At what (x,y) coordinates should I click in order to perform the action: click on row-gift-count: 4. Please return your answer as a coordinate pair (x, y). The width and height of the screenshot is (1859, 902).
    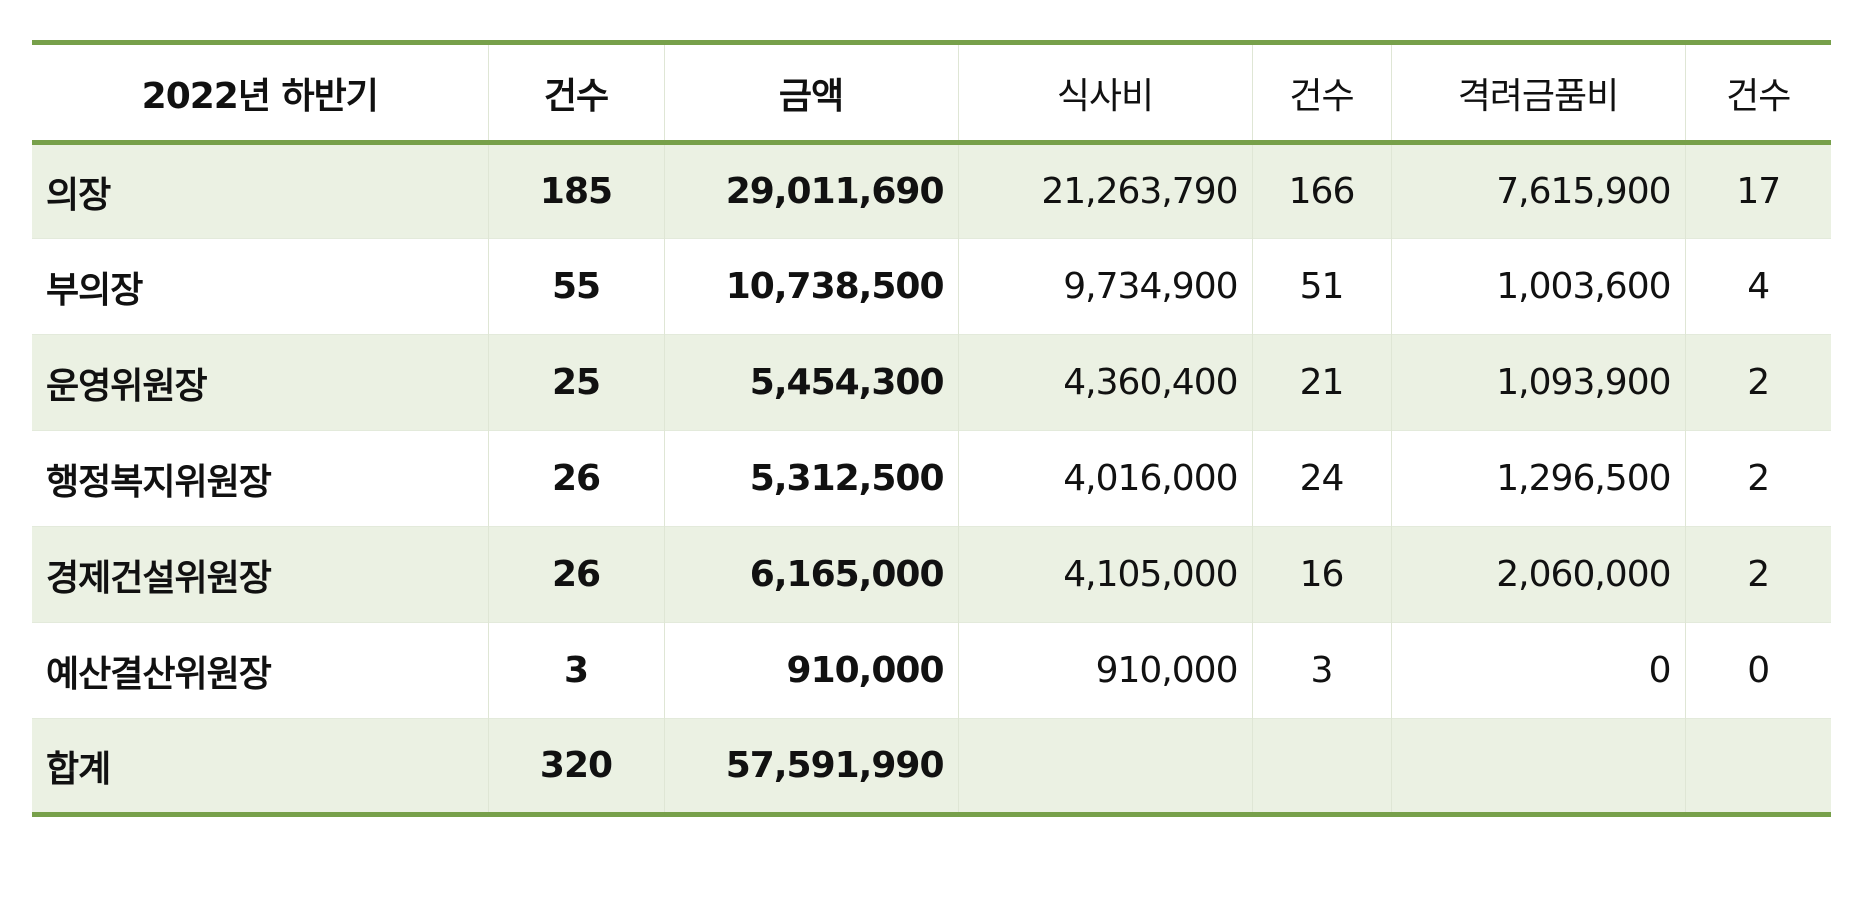
    Looking at the image, I should click on (1758, 286).